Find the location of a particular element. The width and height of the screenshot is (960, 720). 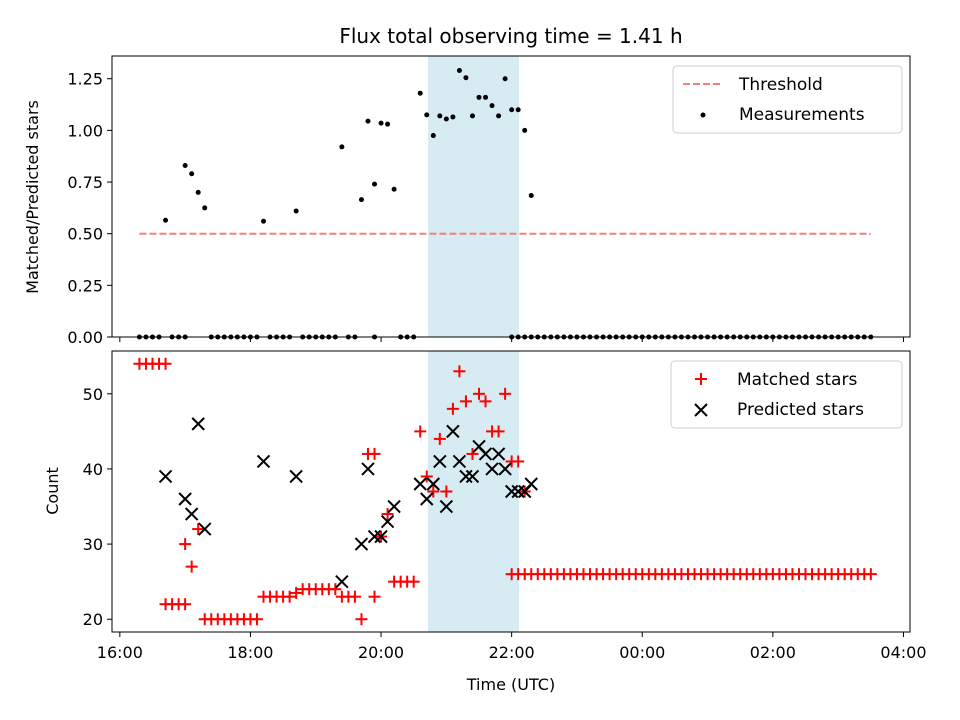

y-tick-label: 30 is located at coordinates (93, 544).